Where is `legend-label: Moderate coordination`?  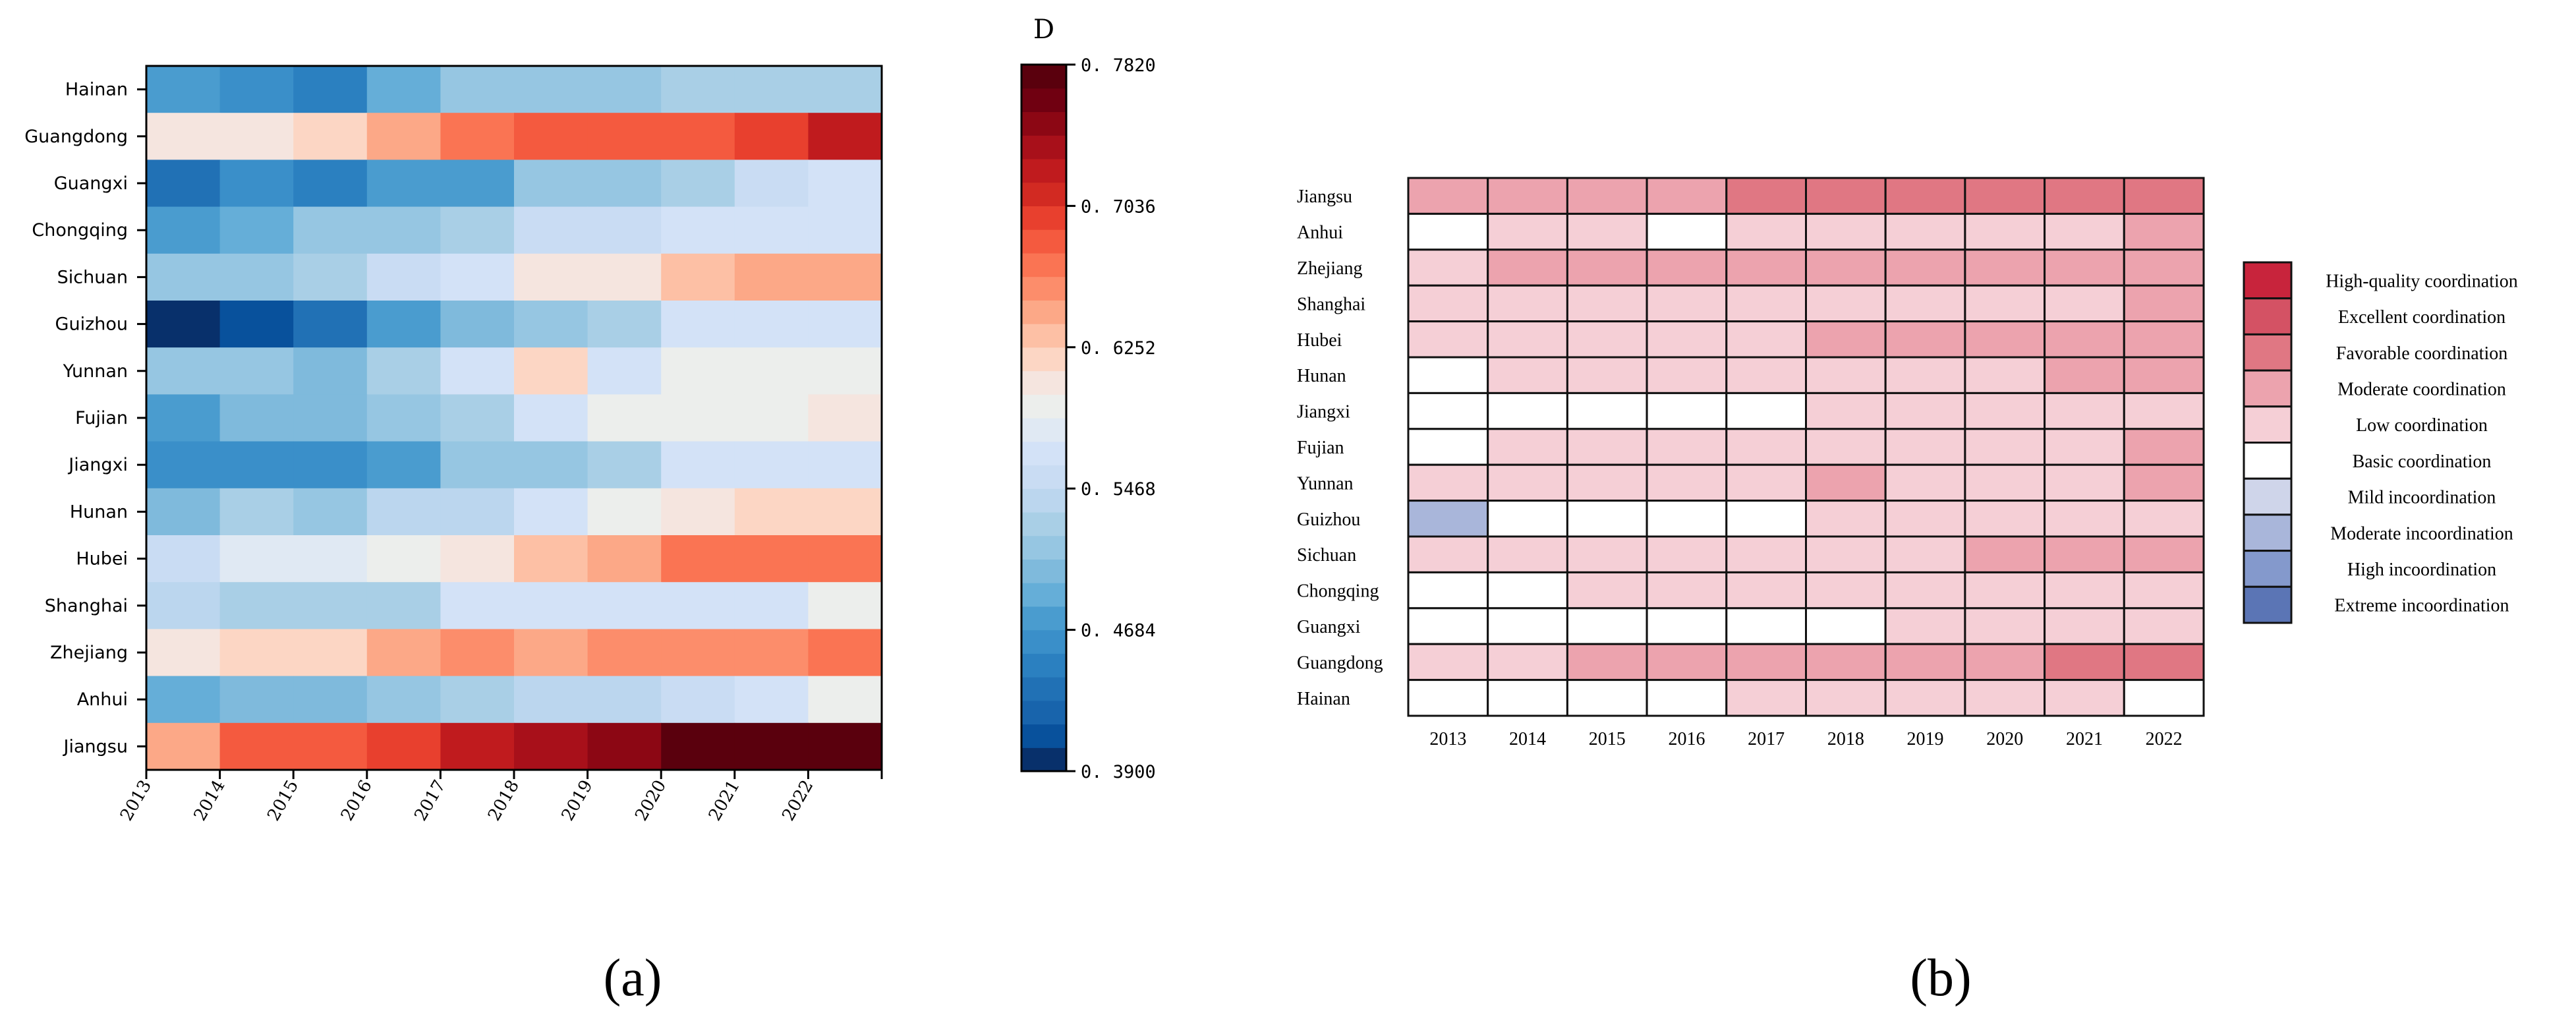
legend-label: Moderate coordination is located at coordinates (2421, 389).